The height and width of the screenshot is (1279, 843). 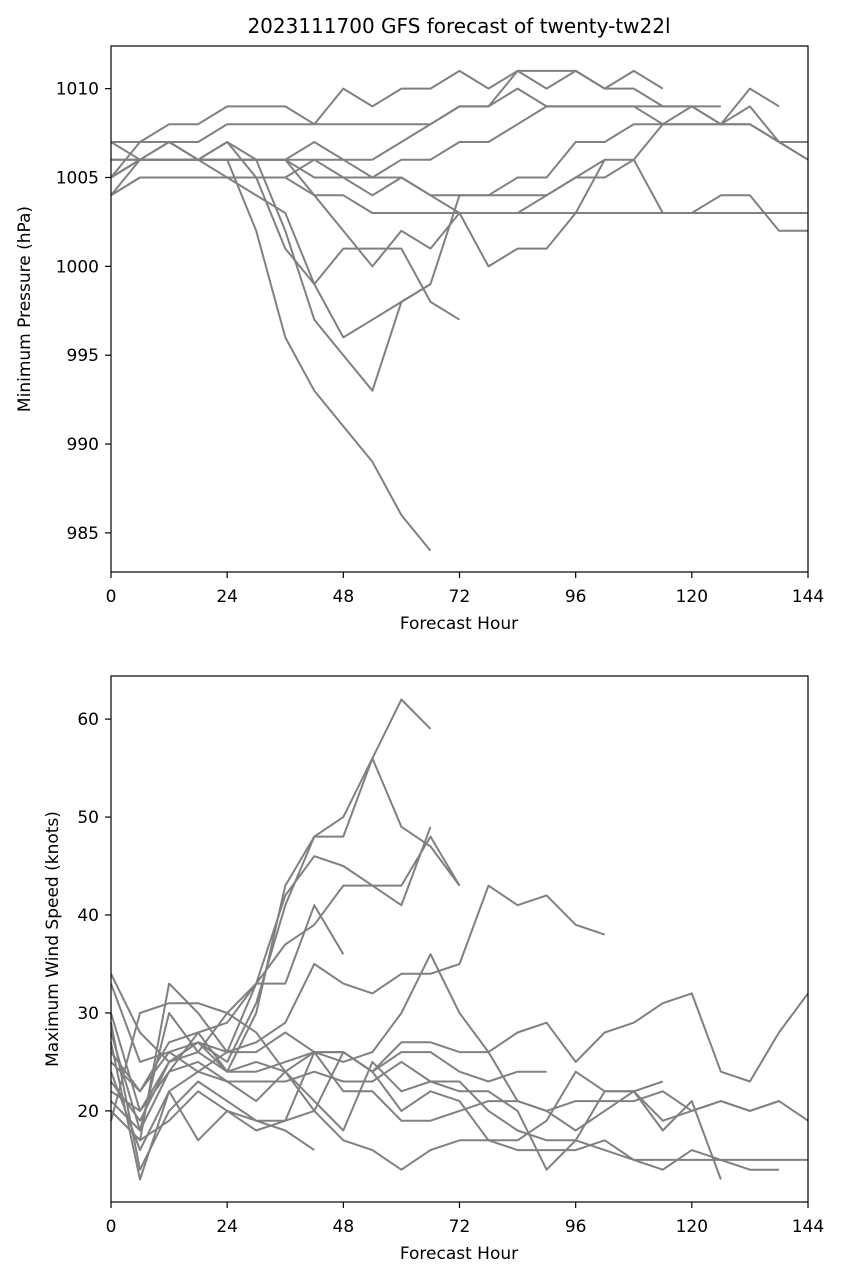 What do you see at coordinates (88, 720) in the screenshot?
I see `wind-y-tick-label: 60` at bounding box center [88, 720].